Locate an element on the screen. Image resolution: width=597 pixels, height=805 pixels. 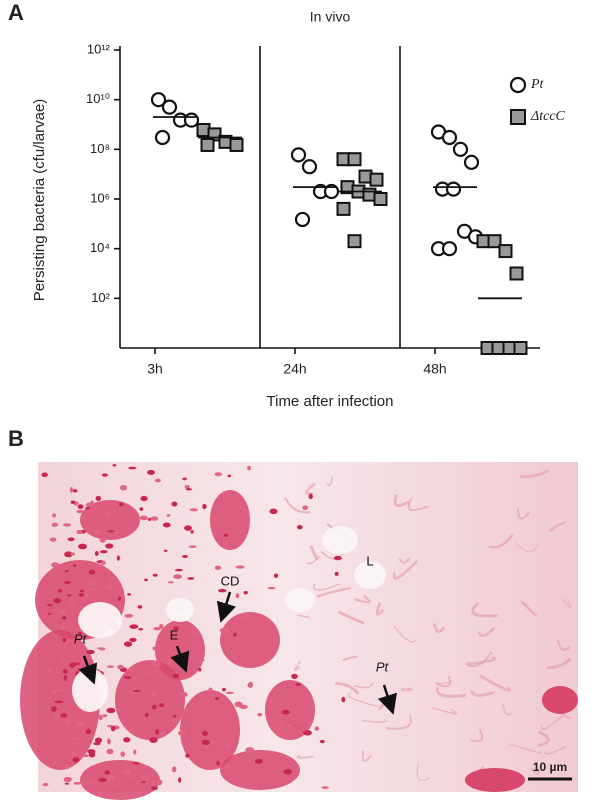
legend-label: ΔtccC is located at coordinates (548, 116).